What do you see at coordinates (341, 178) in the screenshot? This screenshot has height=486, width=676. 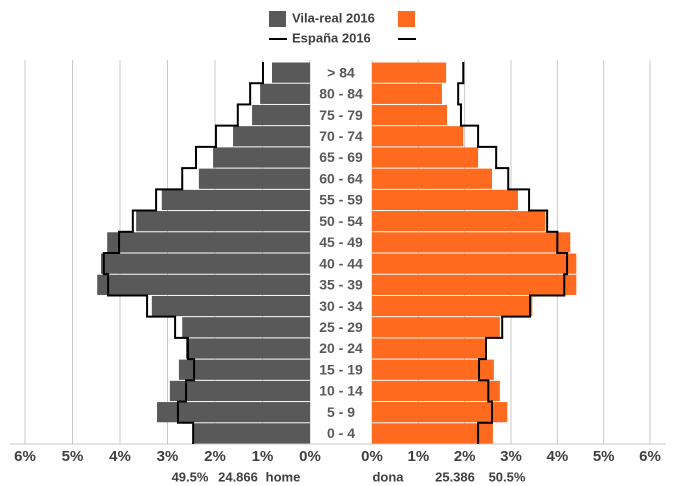 I see `category-label: 60 - 64` at bounding box center [341, 178].